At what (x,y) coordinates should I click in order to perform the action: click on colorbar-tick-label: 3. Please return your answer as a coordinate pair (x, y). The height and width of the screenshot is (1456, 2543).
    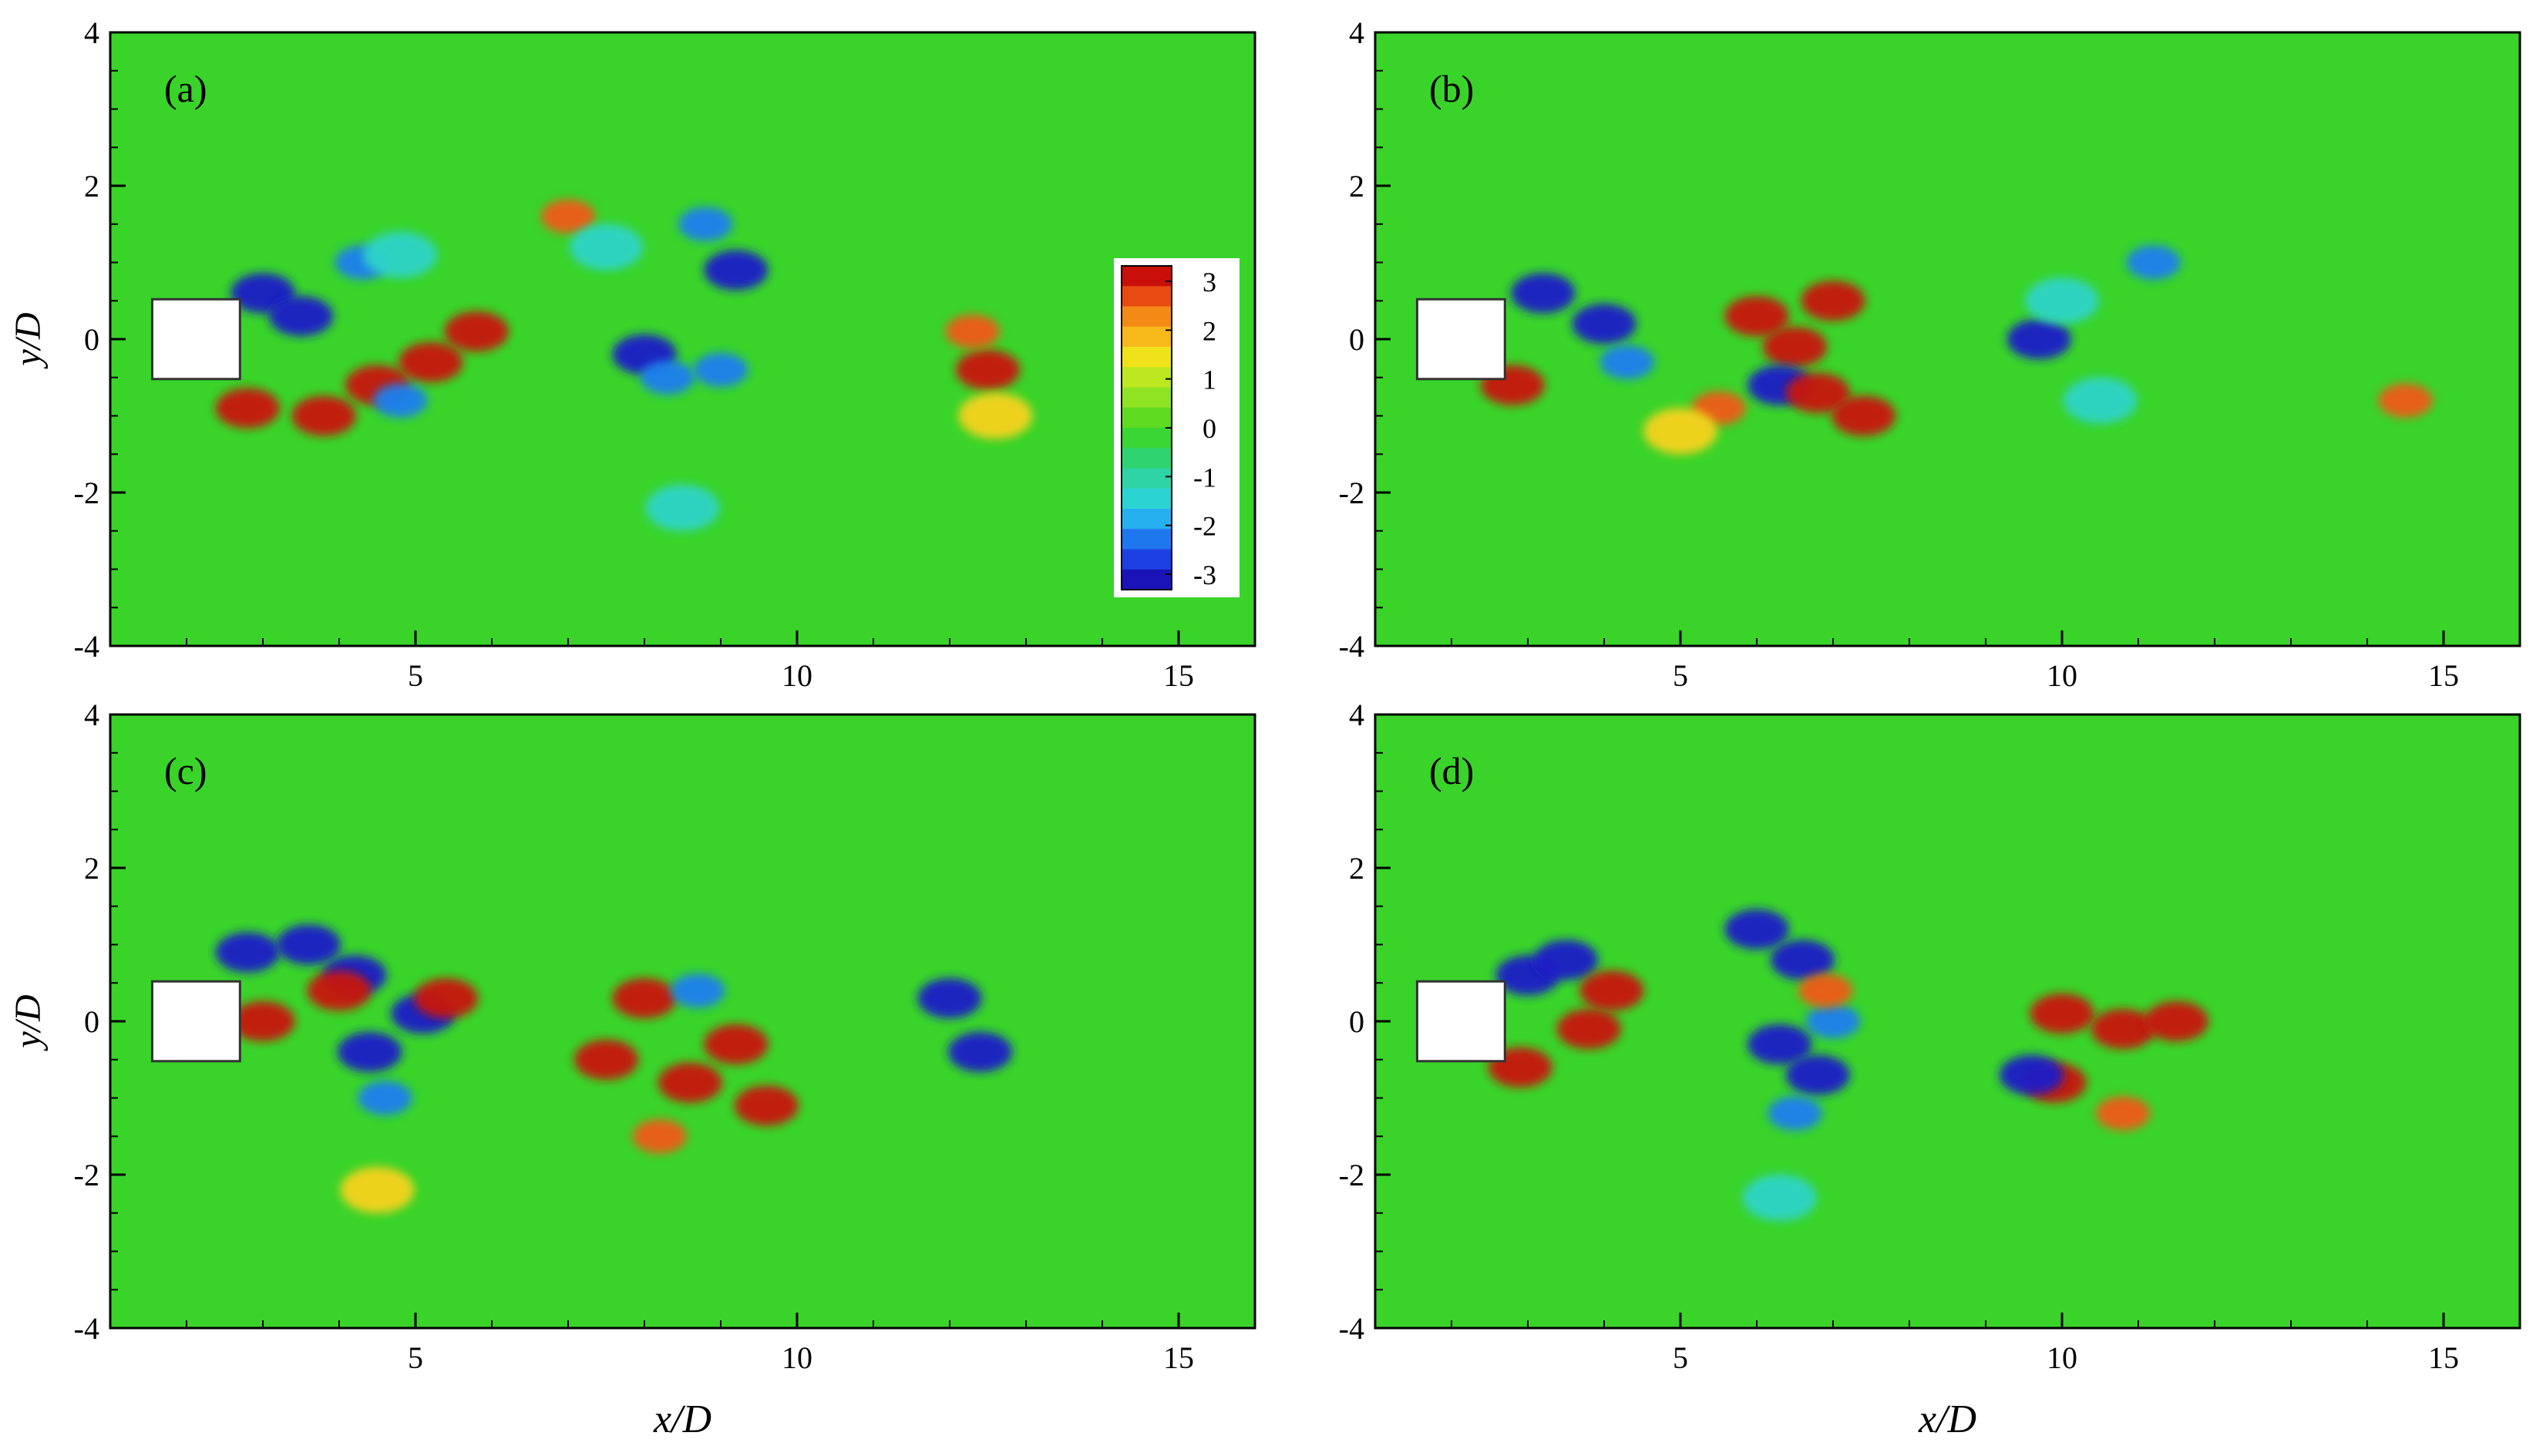
    Looking at the image, I should click on (1209, 282).